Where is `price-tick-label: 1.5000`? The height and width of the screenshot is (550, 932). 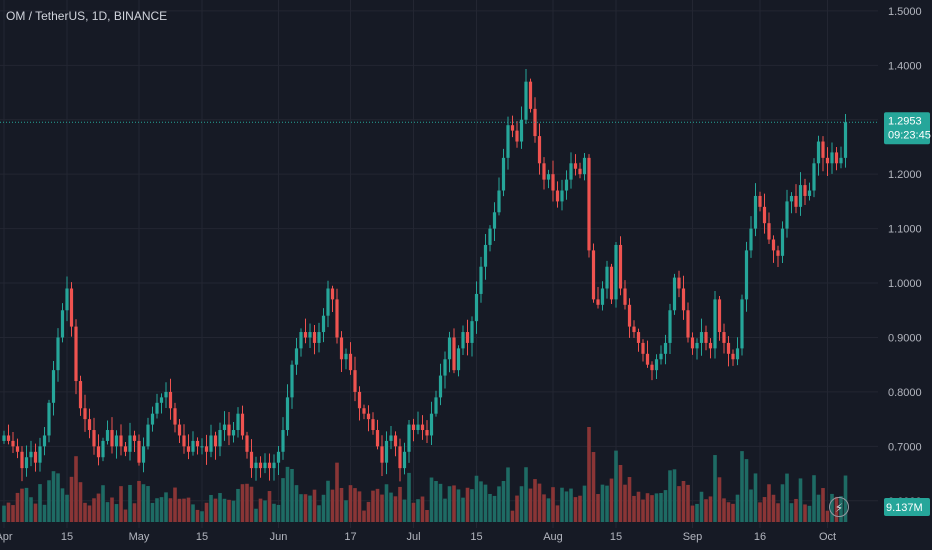
price-tick-label: 1.5000 is located at coordinates (905, 12).